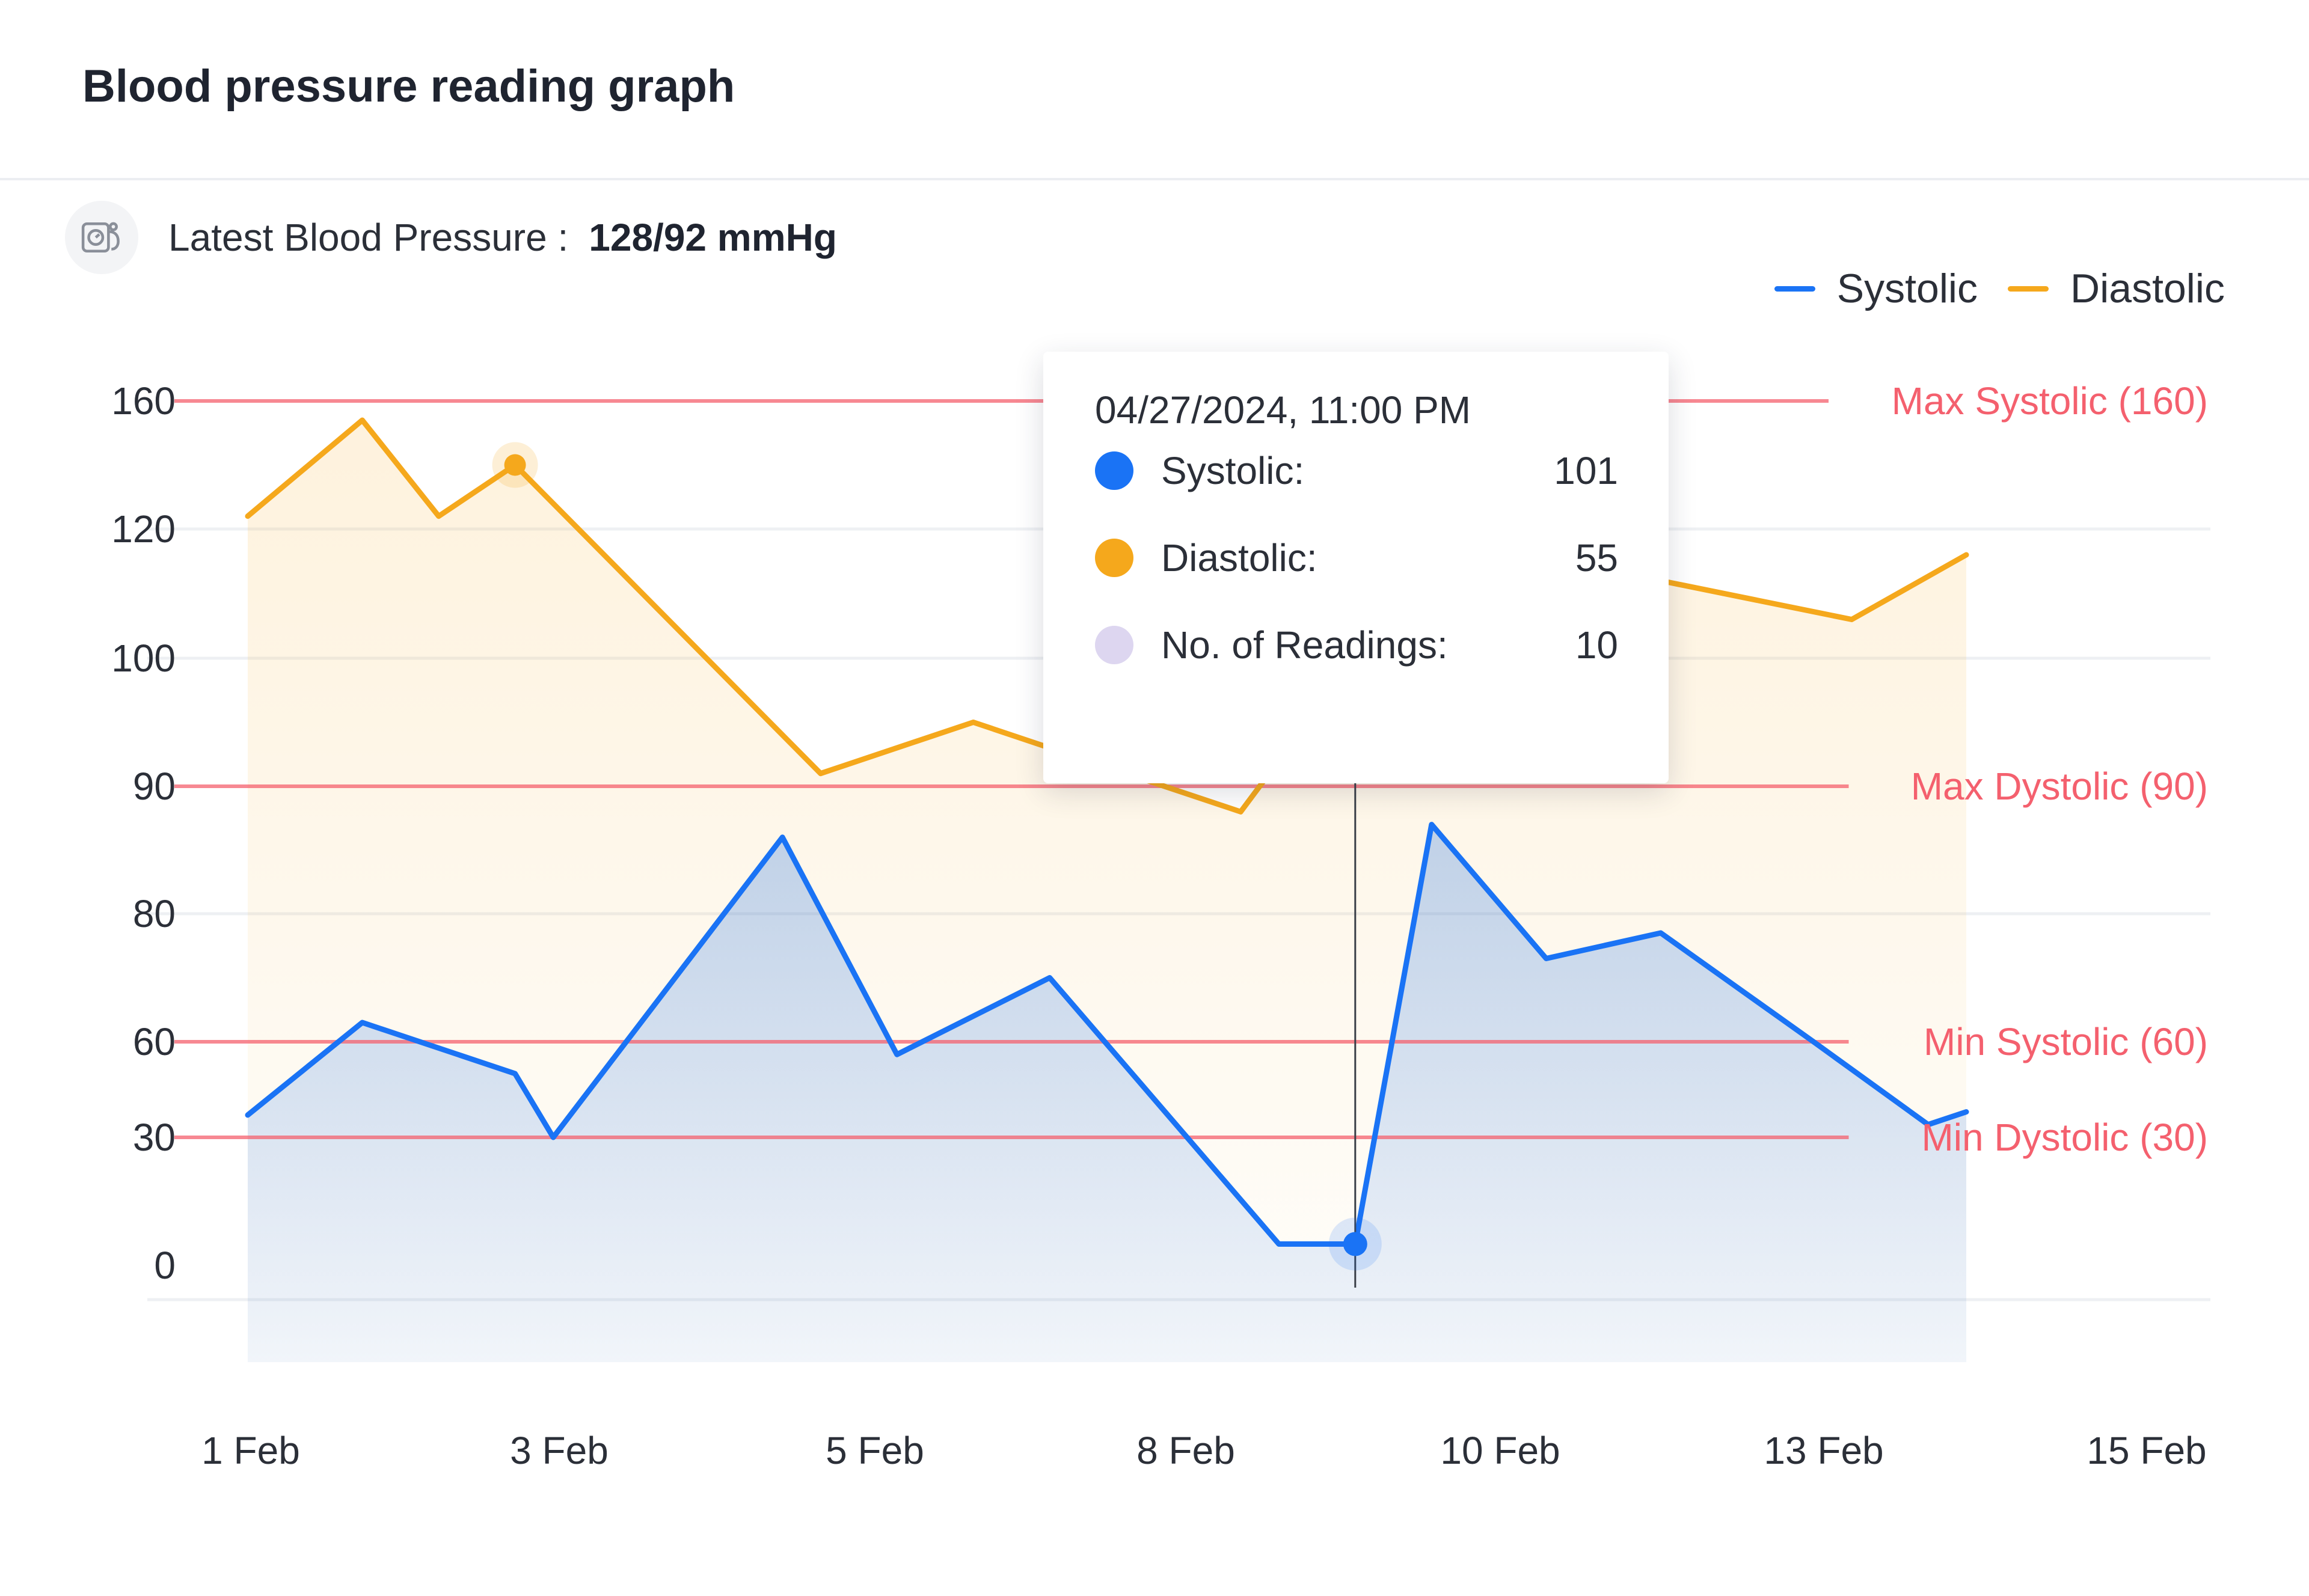  Describe the element at coordinates (144, 401) in the screenshot. I see `y-tick-label: 160` at that location.